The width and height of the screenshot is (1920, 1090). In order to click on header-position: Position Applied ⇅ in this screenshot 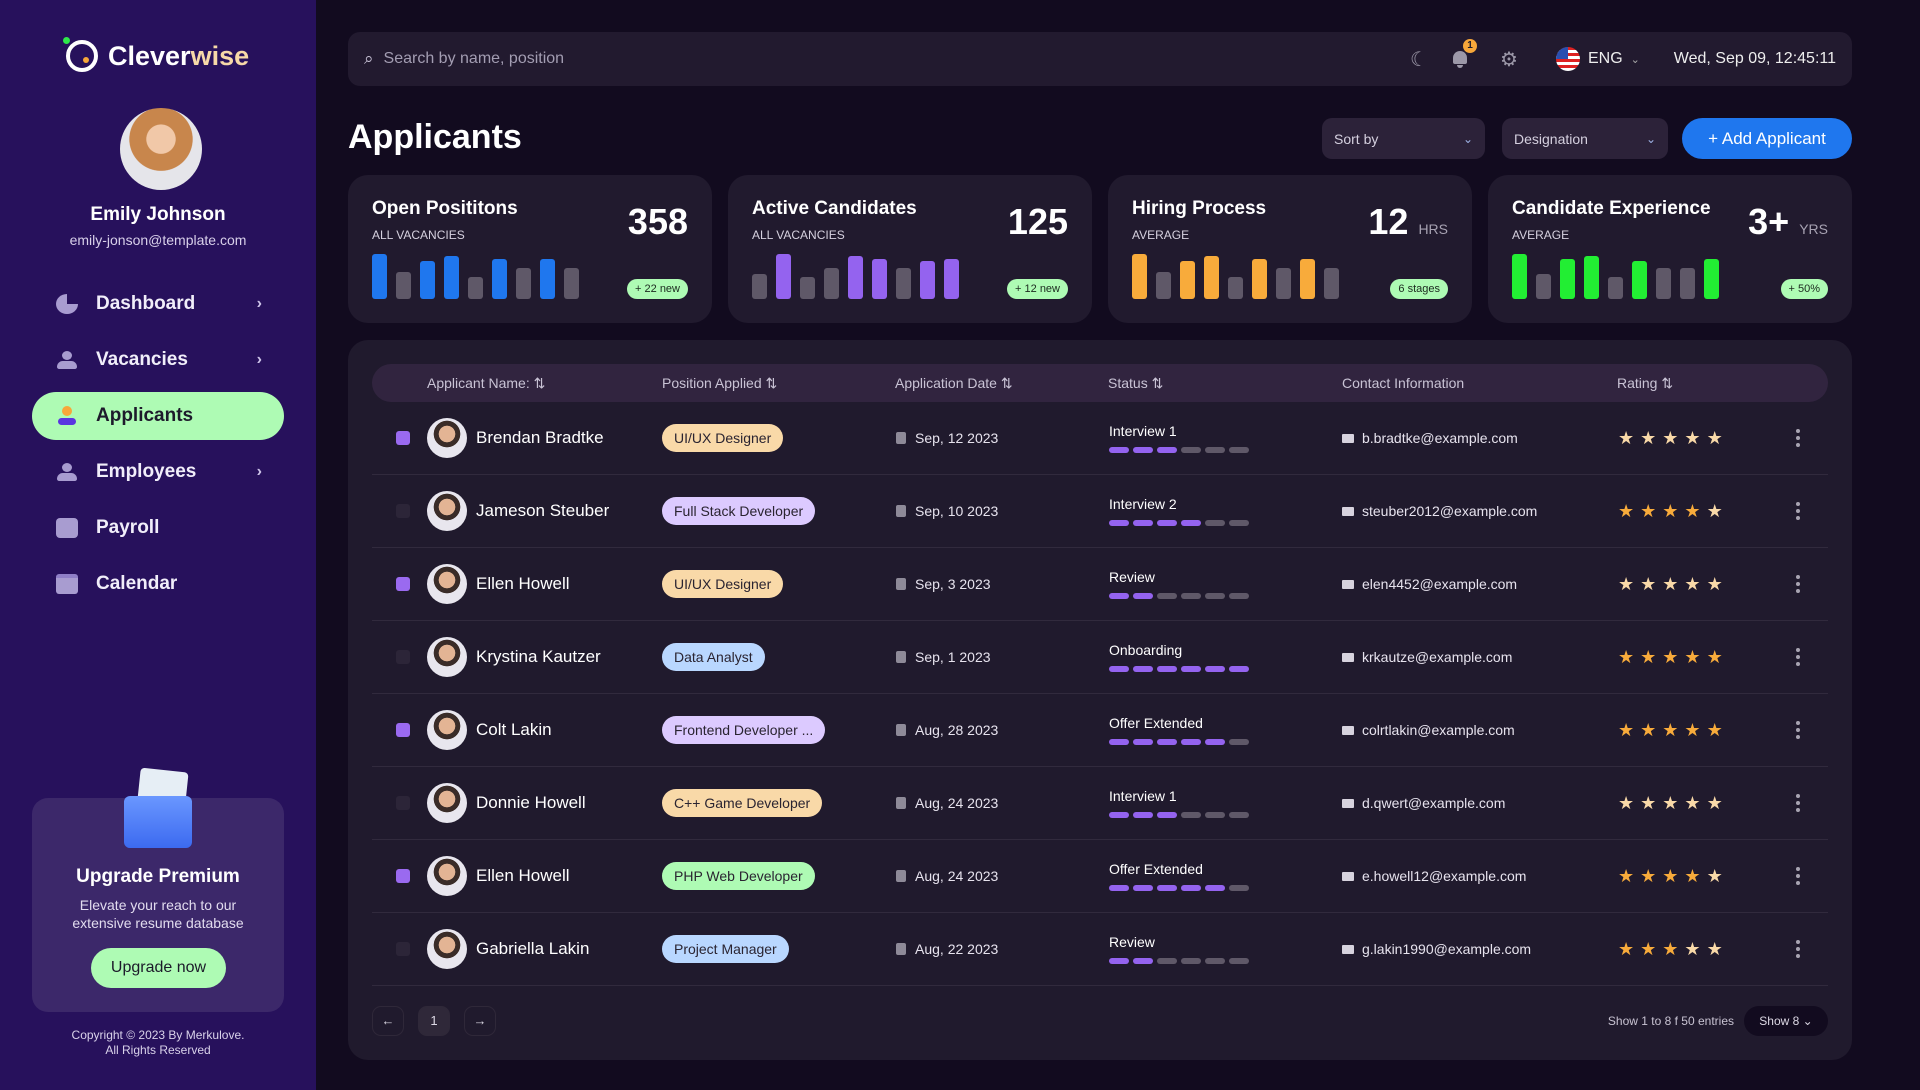, I will do `click(719, 383)`.